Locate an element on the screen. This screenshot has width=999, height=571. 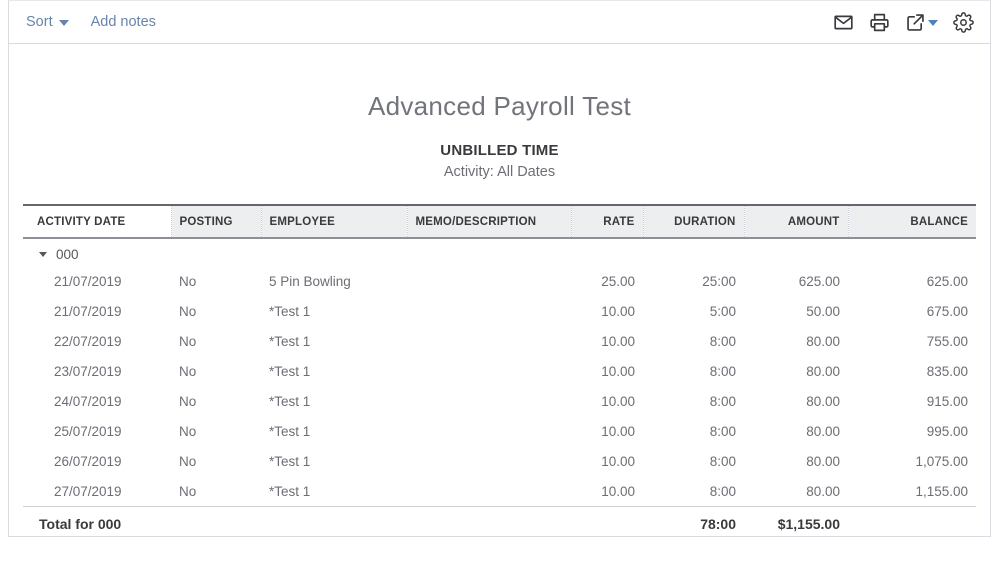
total-row: Total for 000 78:00 $1,155.00 is located at coordinates (499, 524).